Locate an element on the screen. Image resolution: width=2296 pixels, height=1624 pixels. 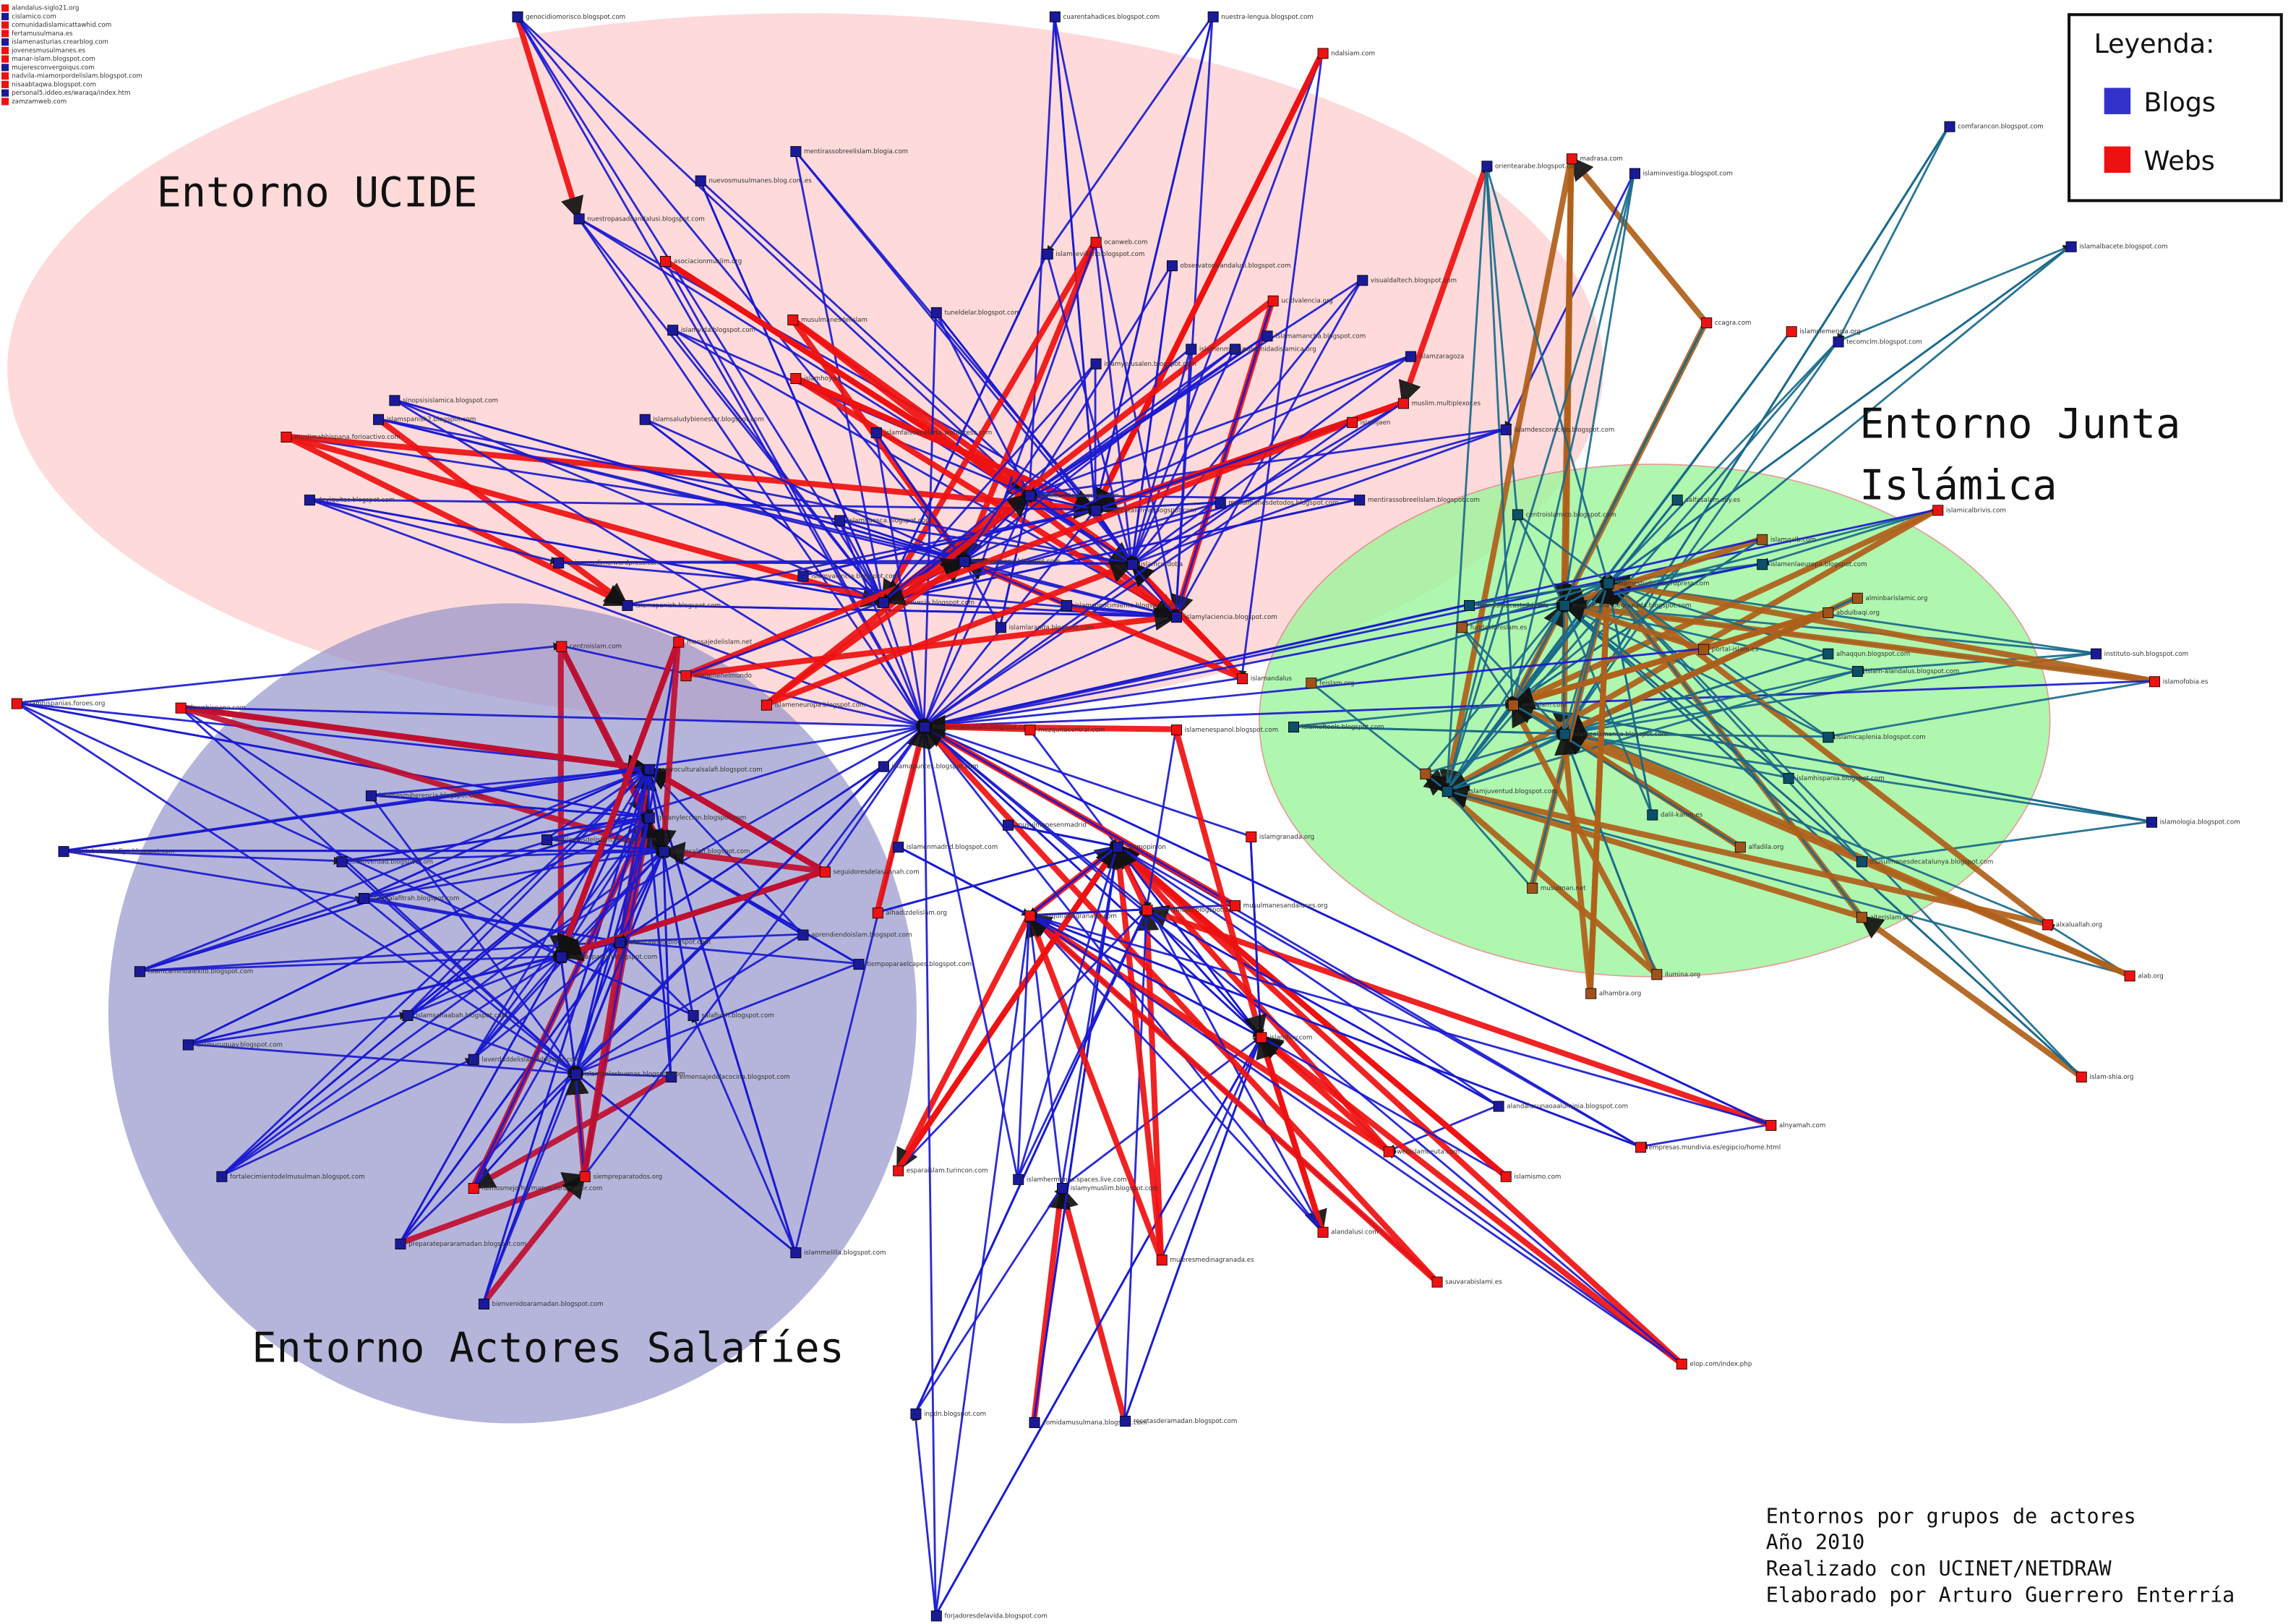
node-label: alhaqqun.blogspot.com is located at coordinates (1873, 654).